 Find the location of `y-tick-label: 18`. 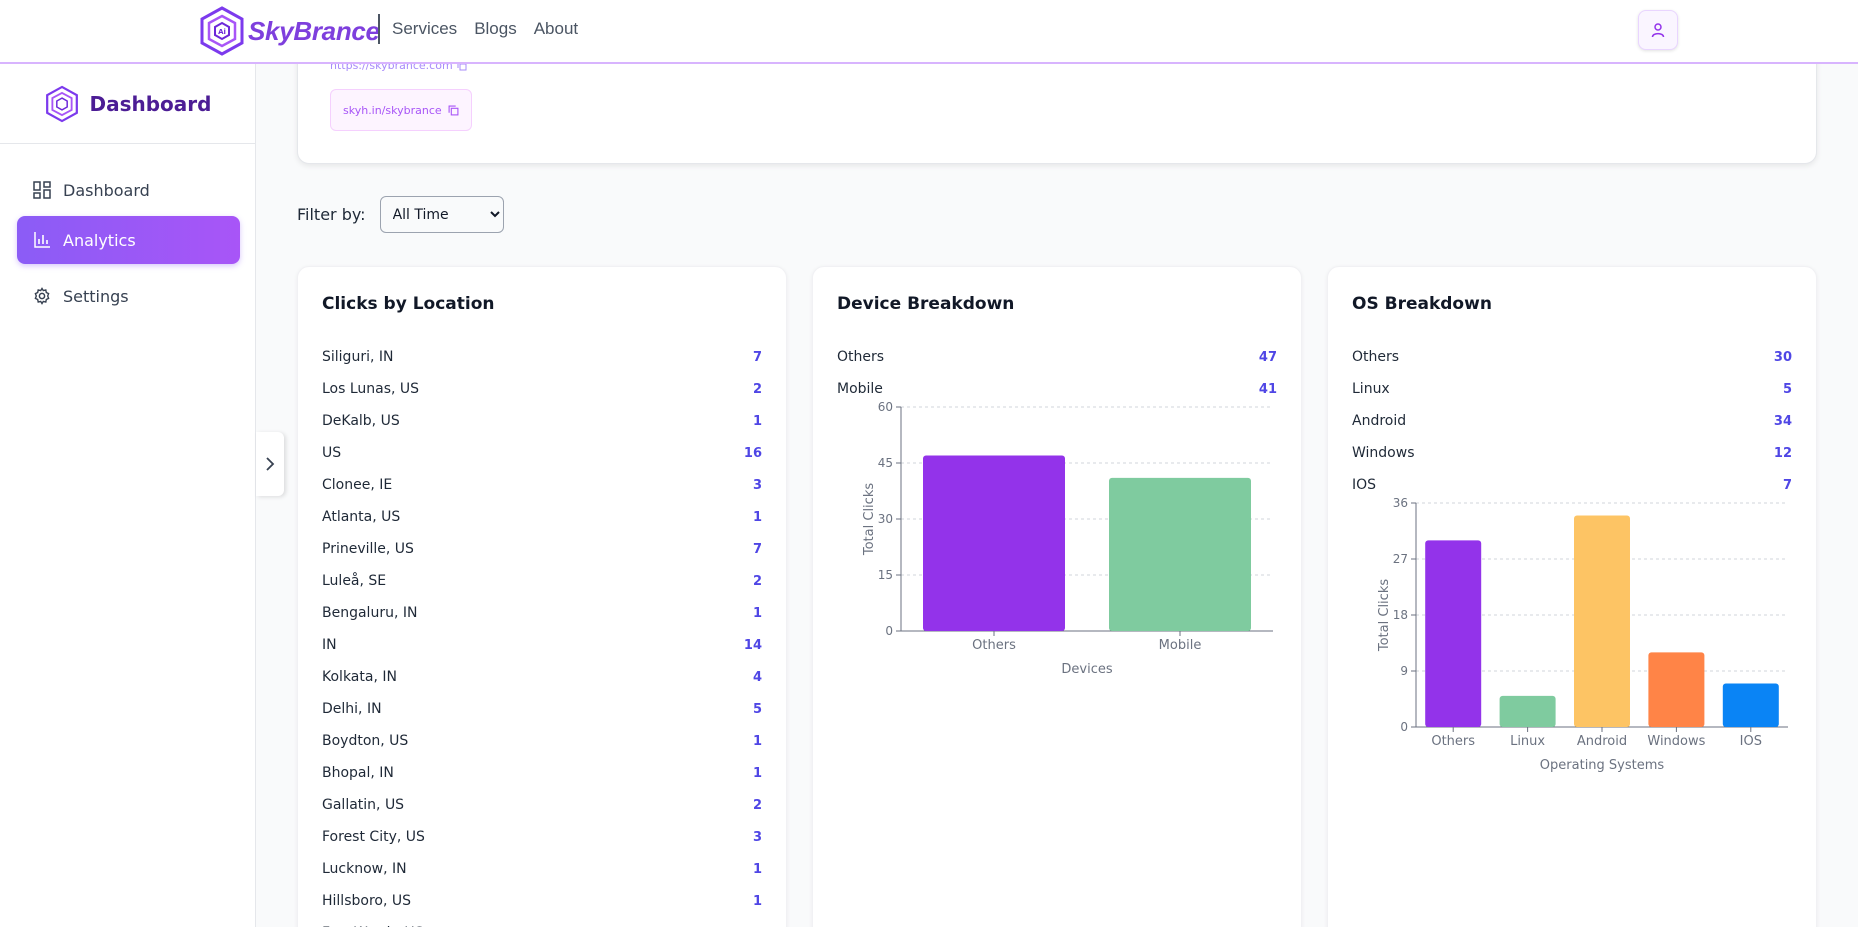

y-tick-label: 18 is located at coordinates (1400, 615).